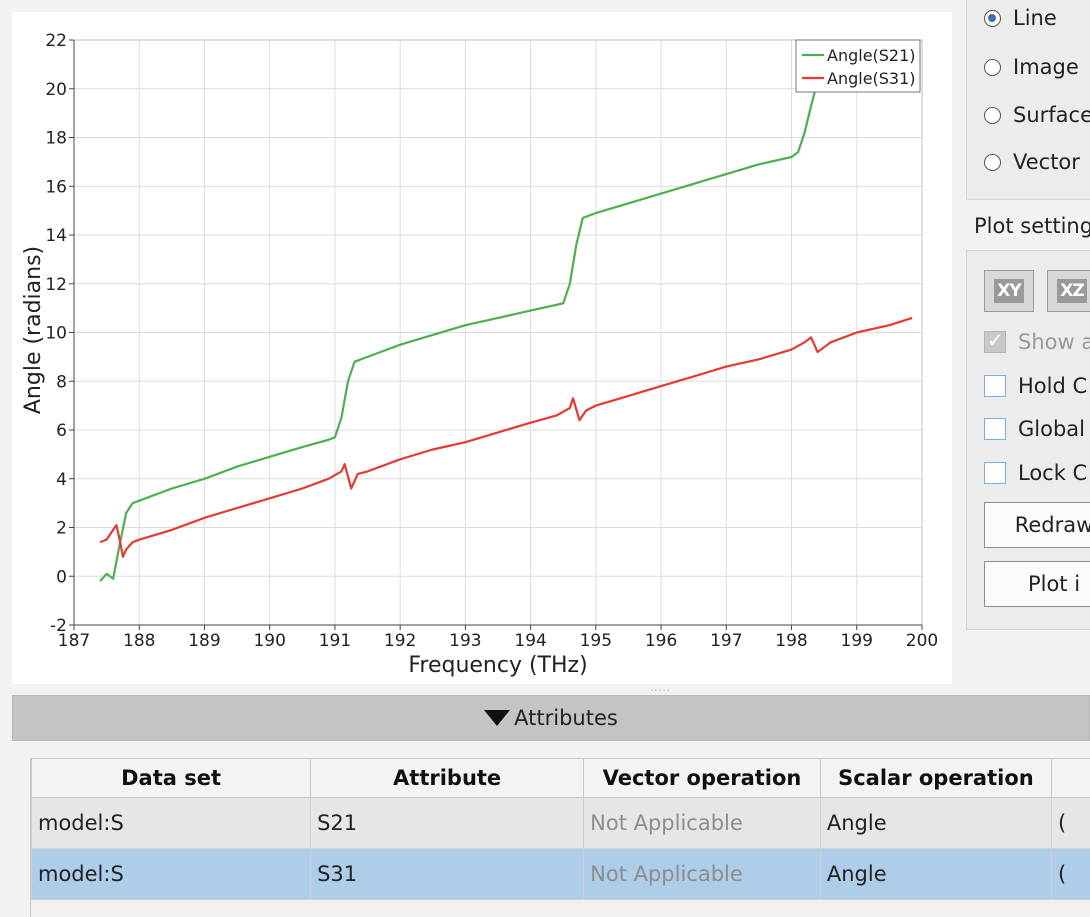 The image size is (1090, 917). I want to click on xz-view-button: XZ, so click(1068, 291).